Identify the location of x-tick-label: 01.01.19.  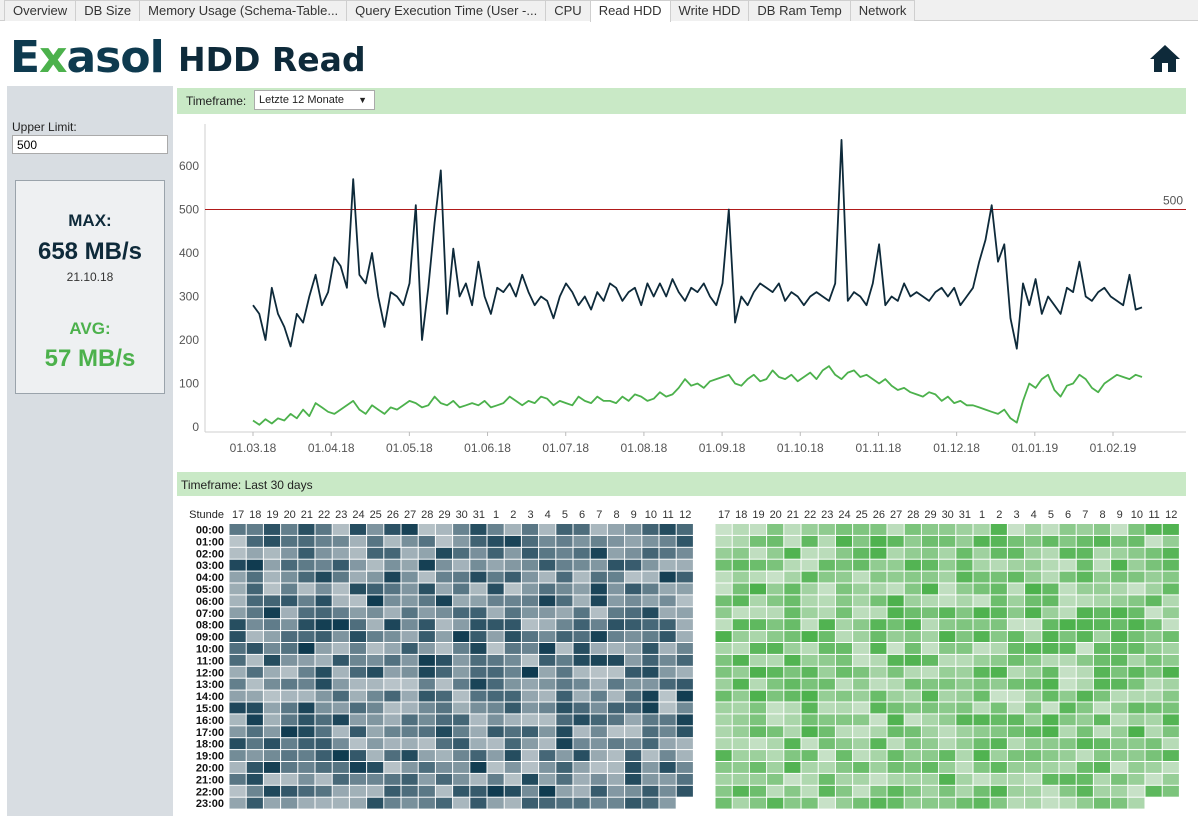
(1034, 448).